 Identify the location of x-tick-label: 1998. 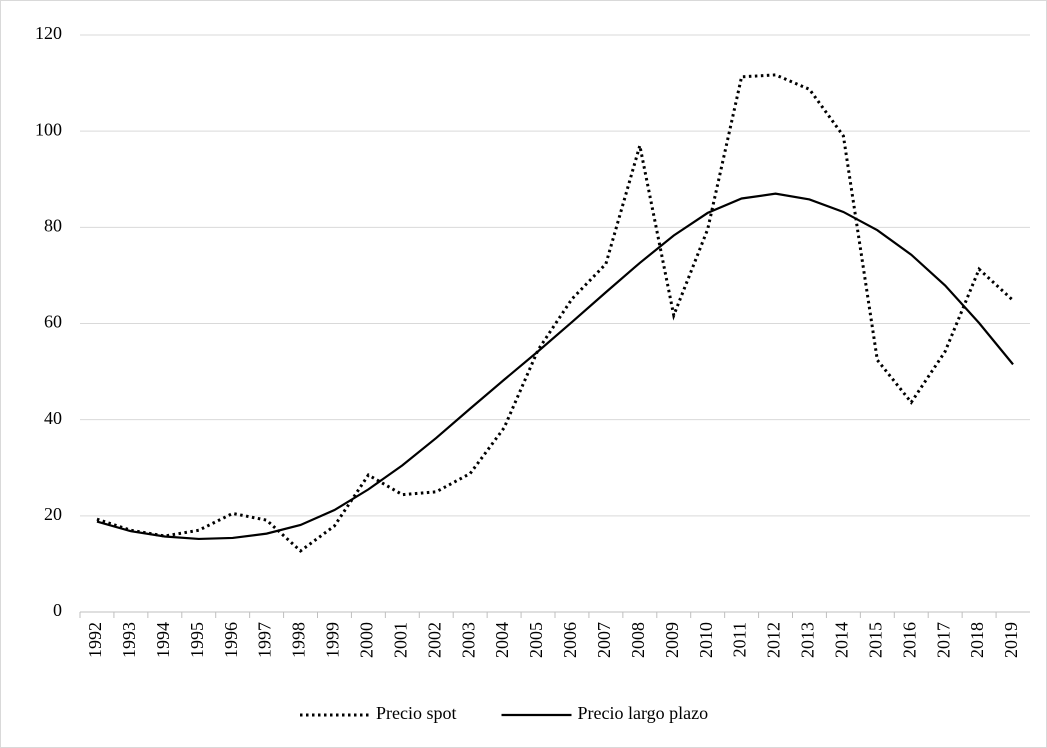
(299, 640).